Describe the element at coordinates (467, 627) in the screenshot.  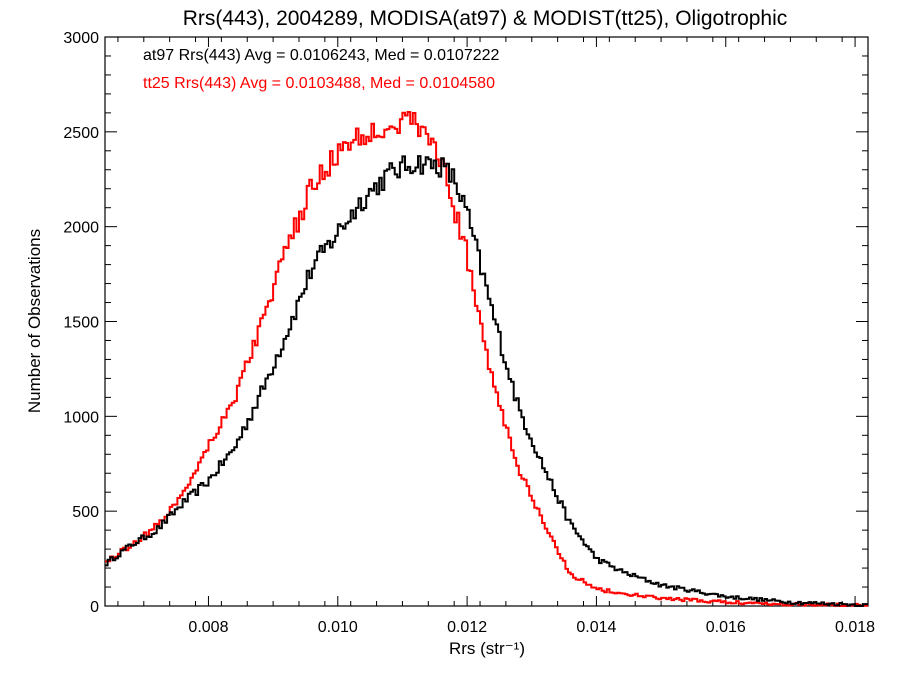
I see `x-tick-label: 0.012` at that location.